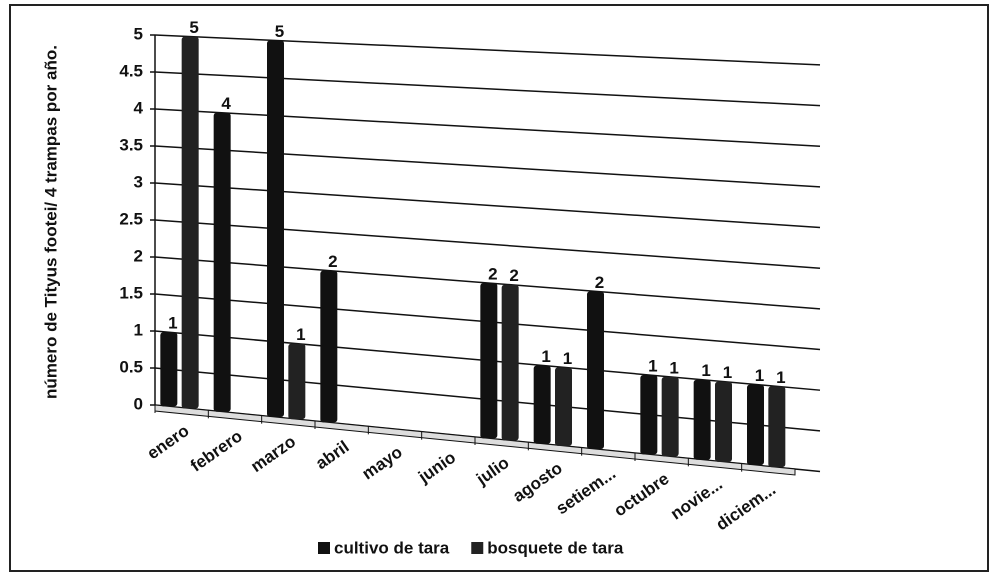 This screenshot has width=998, height=580. What do you see at coordinates (392, 547) in the screenshot?
I see `legend-label: cultivo de tara` at bounding box center [392, 547].